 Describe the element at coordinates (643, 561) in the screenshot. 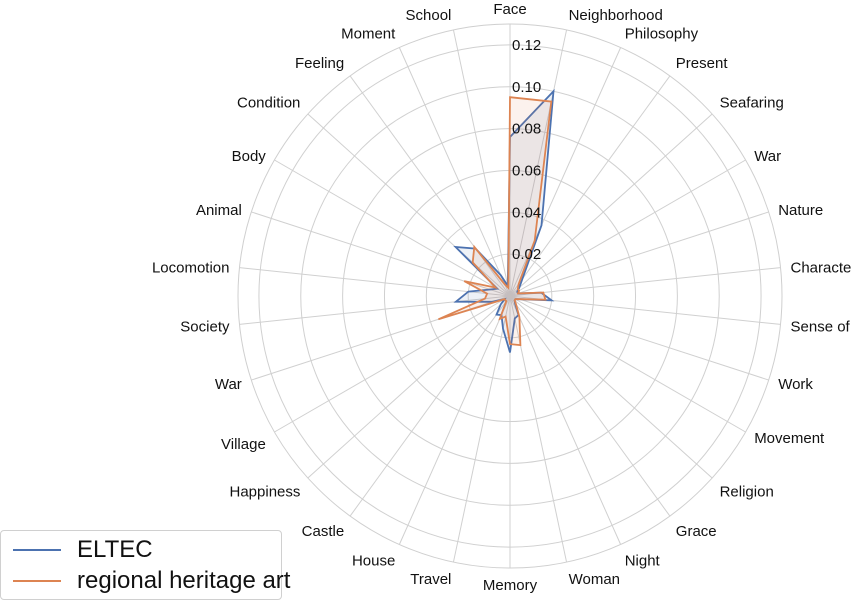

I see `category-label: Night` at that location.